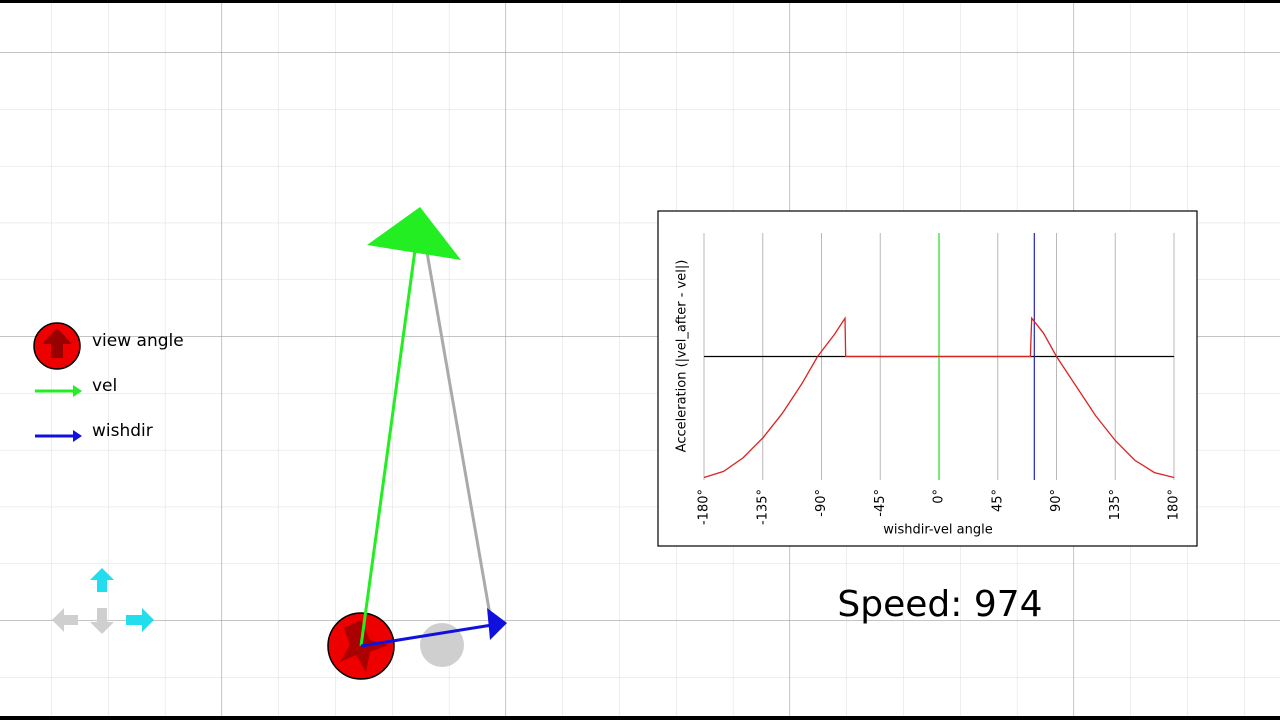 This screenshot has width=1280, height=724. What do you see at coordinates (682, 356) in the screenshot?
I see `y-axis-label: Acceleration (|vel_after - vel|)` at bounding box center [682, 356].